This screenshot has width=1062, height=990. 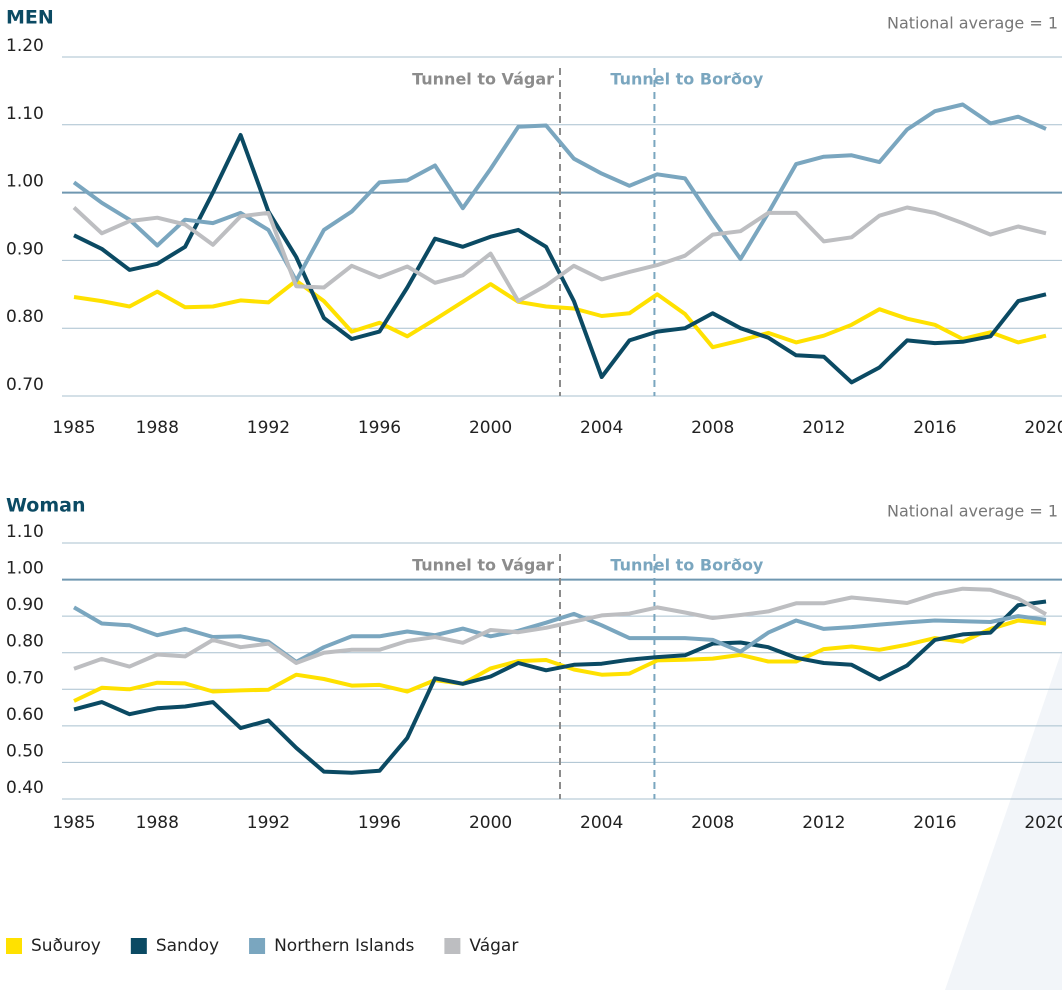 I want to click on y-tick-label: 1.20, so click(x=25, y=46).